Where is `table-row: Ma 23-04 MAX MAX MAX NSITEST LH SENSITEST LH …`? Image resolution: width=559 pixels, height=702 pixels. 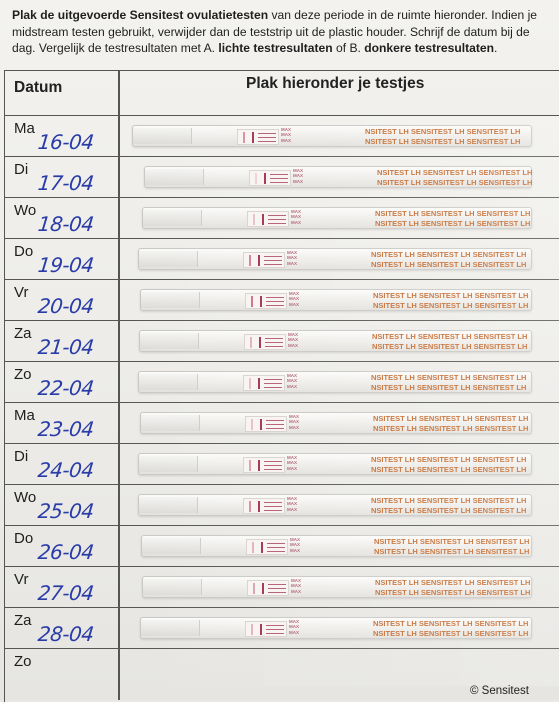
table-row: Ma 23-04 MAX MAX MAX NSITEST LH SENSITEST LH … is located at coordinates (281, 423).